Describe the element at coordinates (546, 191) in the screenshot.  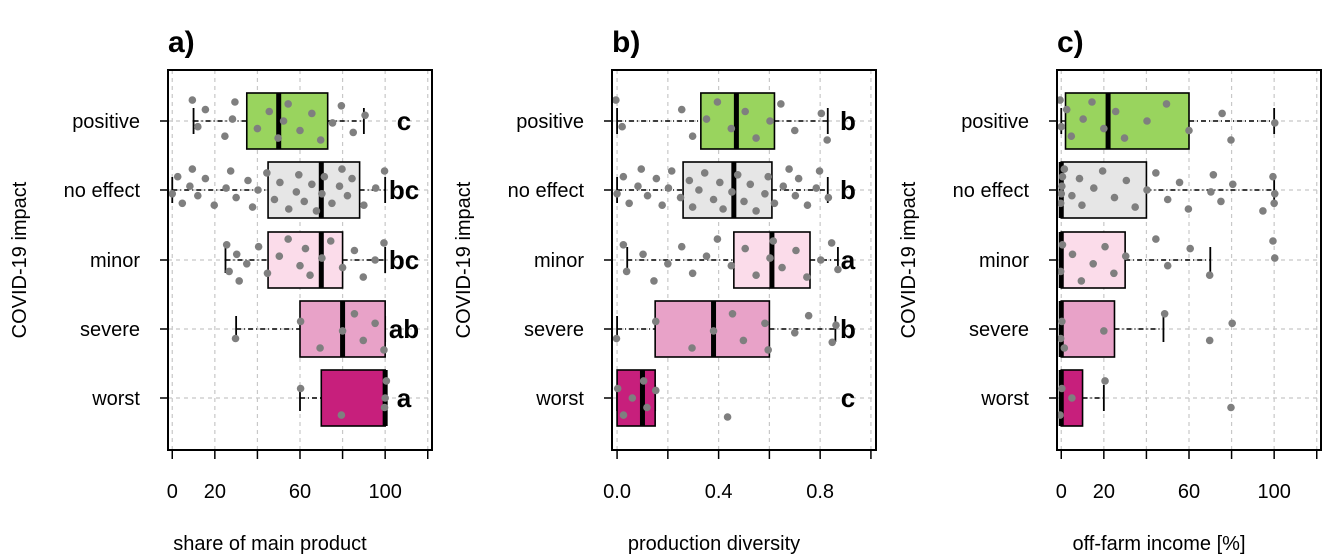
I see `y-tick-label: no effect` at that location.